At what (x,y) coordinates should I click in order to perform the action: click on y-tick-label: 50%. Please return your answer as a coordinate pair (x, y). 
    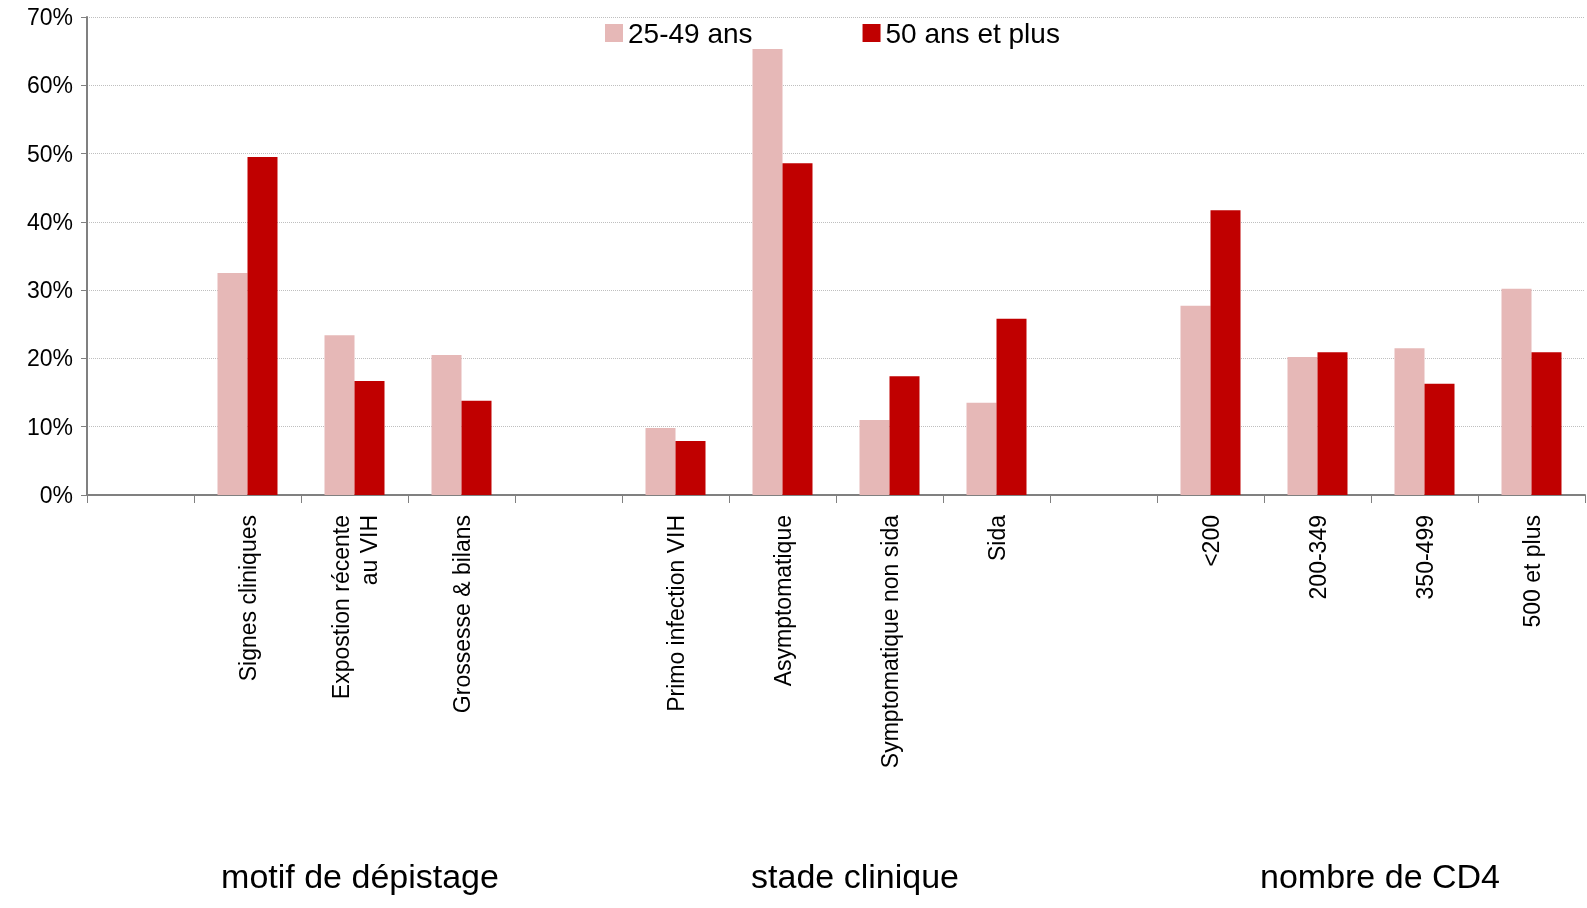
    Looking at the image, I should click on (49, 153).